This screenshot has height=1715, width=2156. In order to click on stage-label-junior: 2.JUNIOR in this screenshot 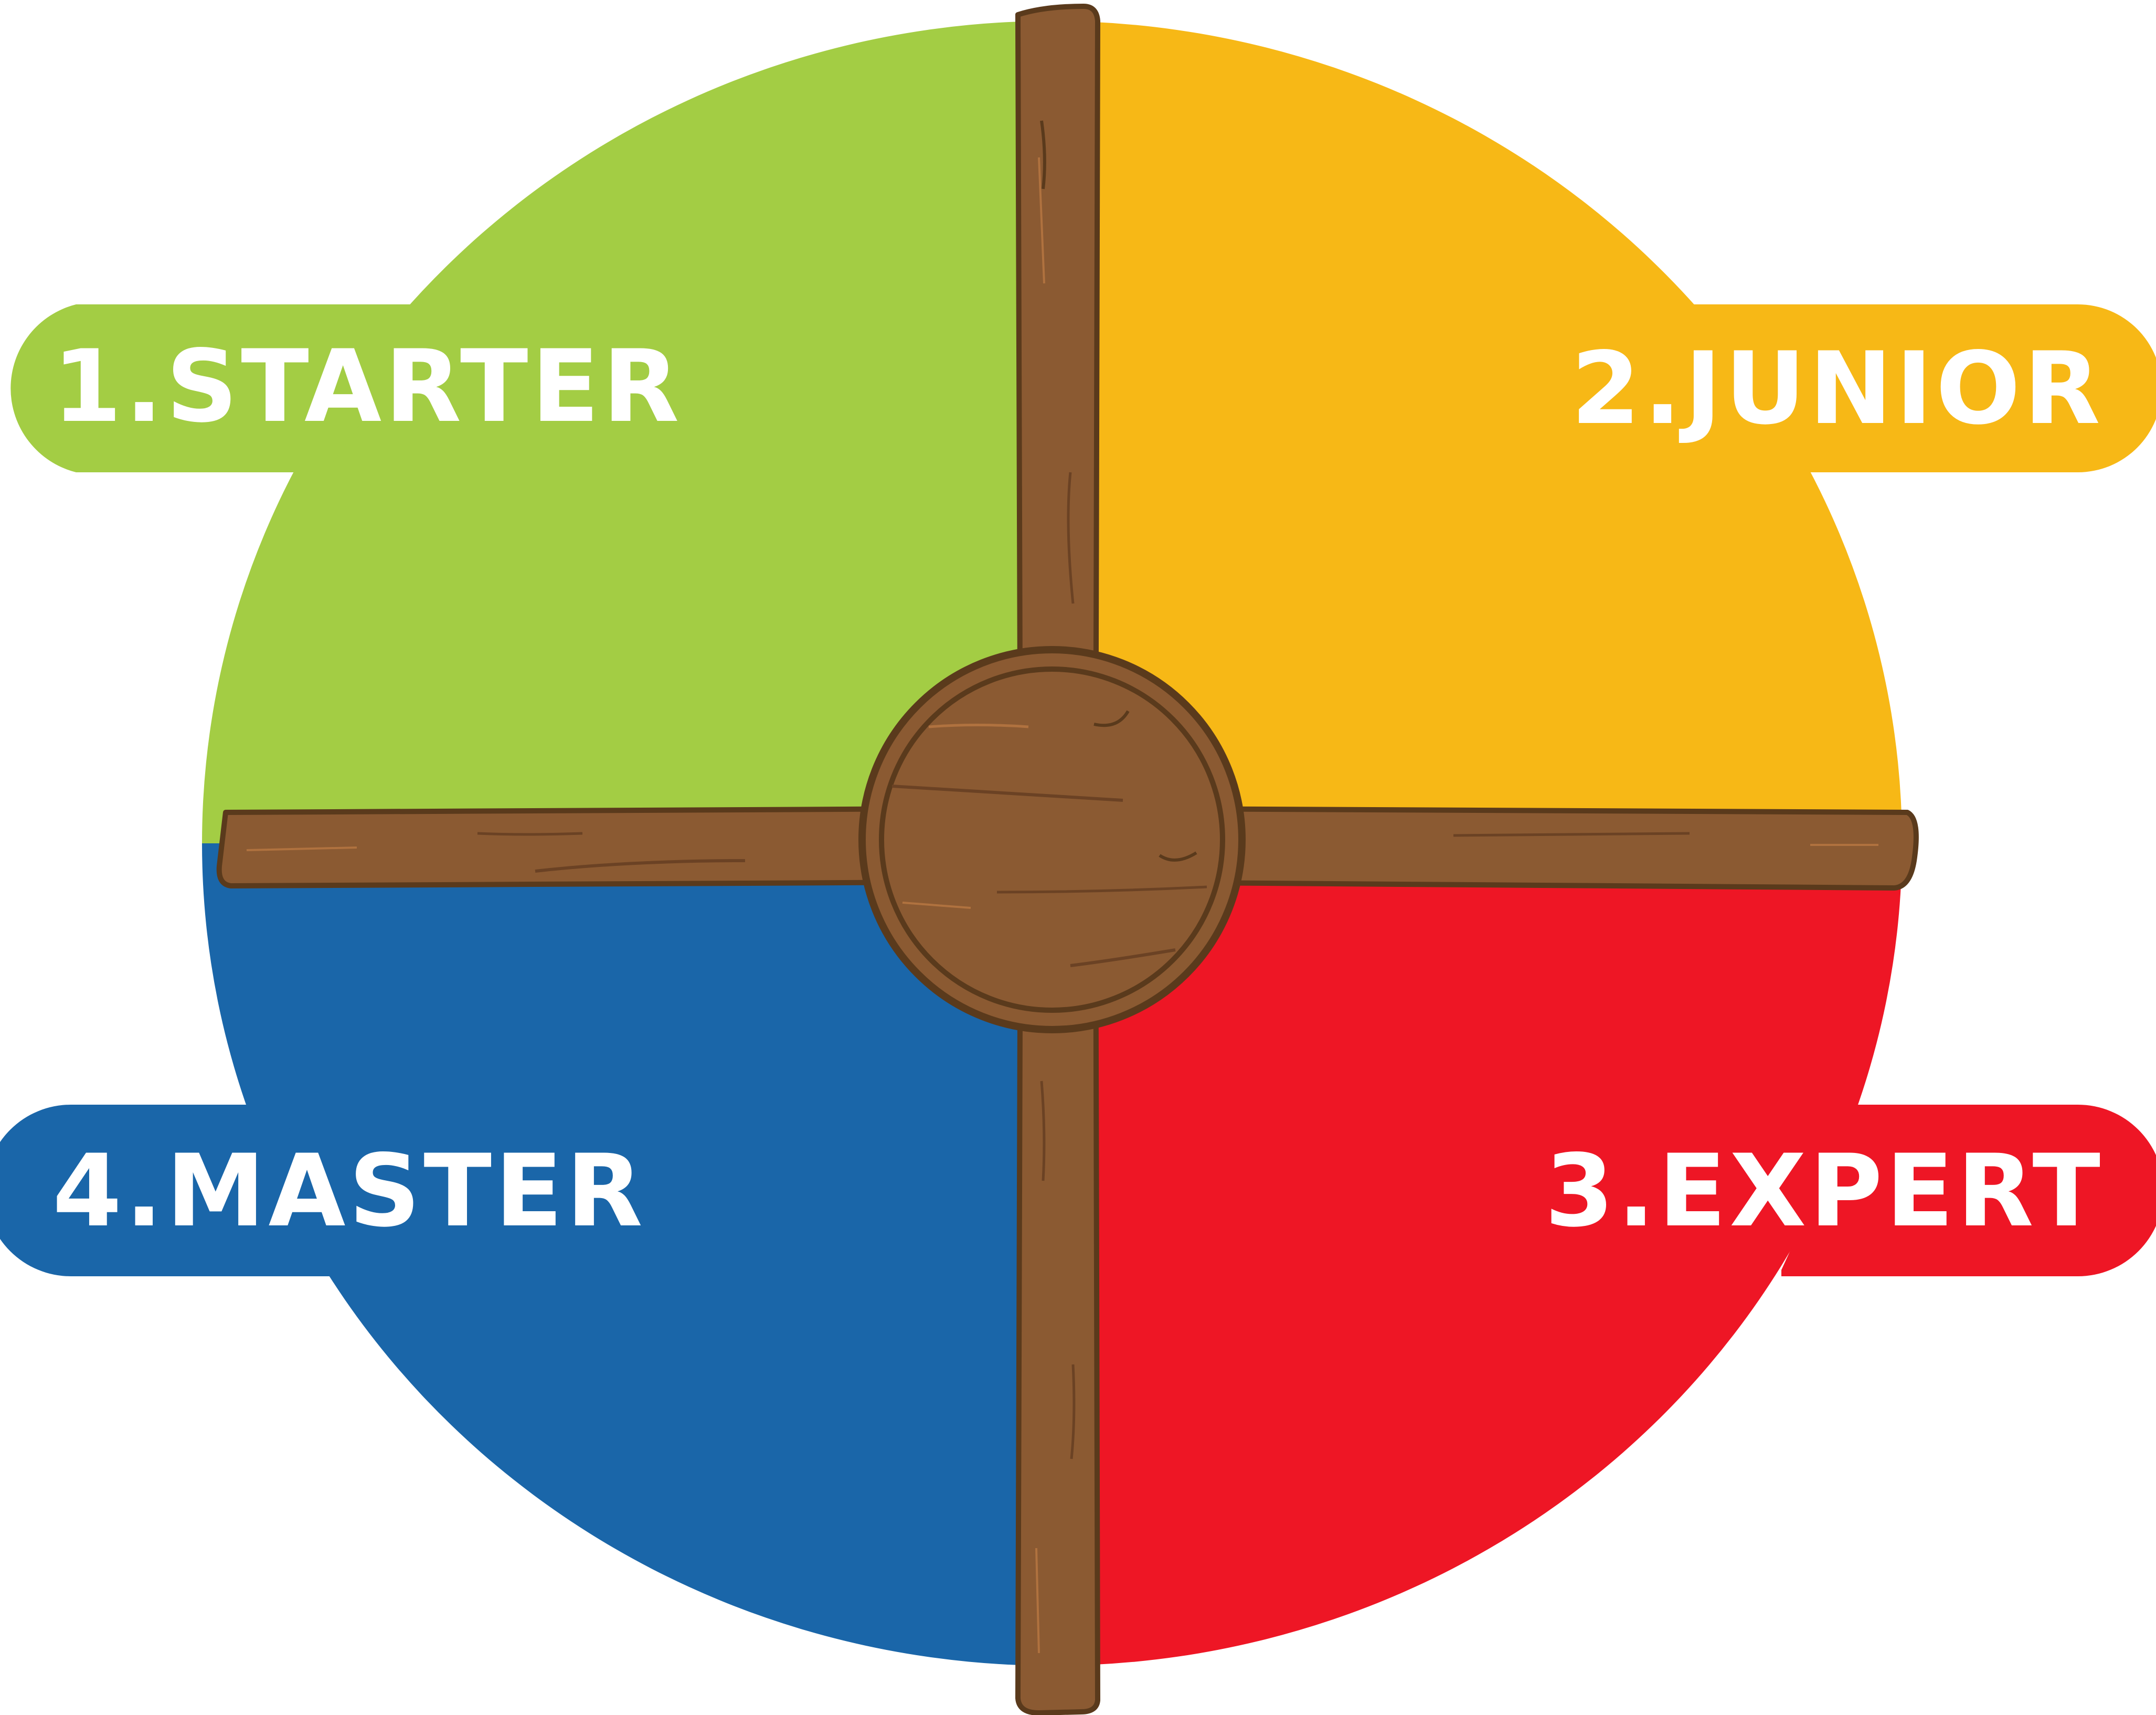, I will do `click(1837, 389)`.